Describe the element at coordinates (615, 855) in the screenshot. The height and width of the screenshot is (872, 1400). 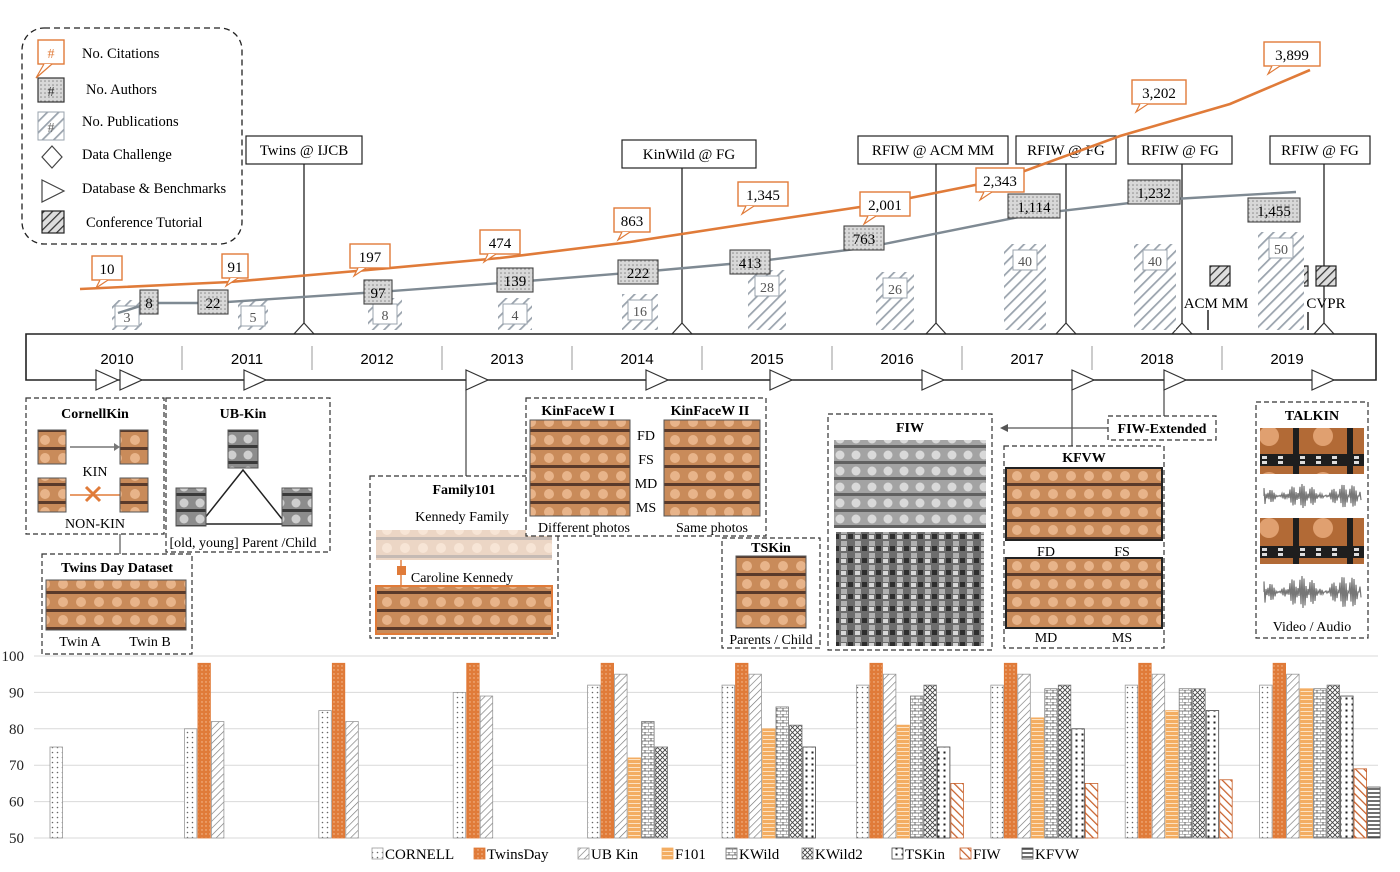
I see `legend-label-ub-kin: UB Kin` at that location.